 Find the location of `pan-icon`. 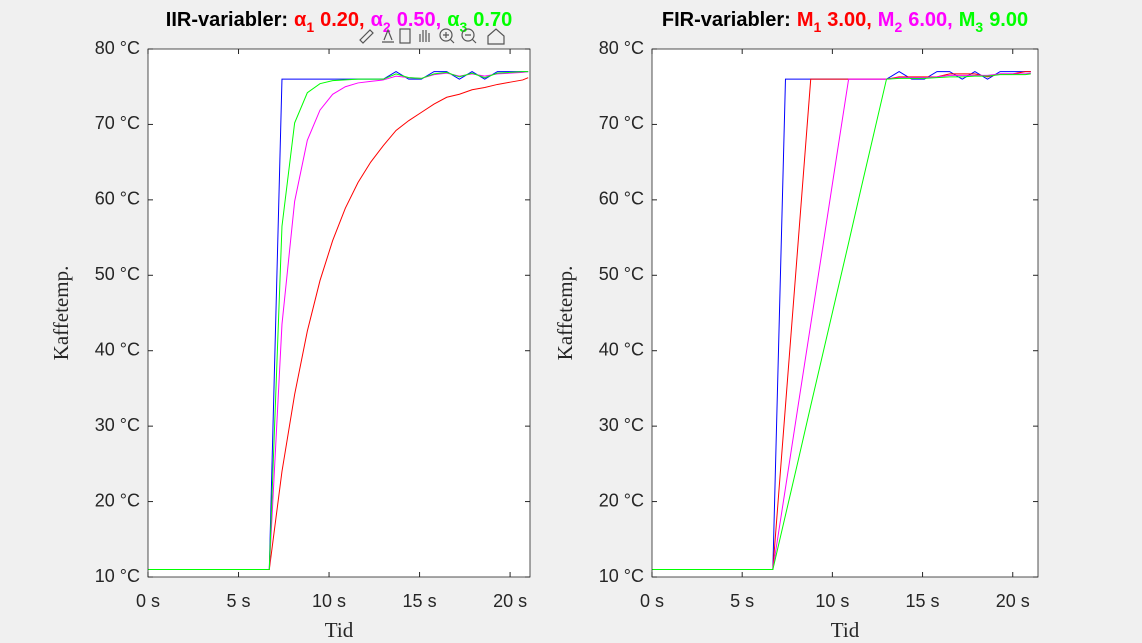

pan-icon is located at coordinates (424, 36).